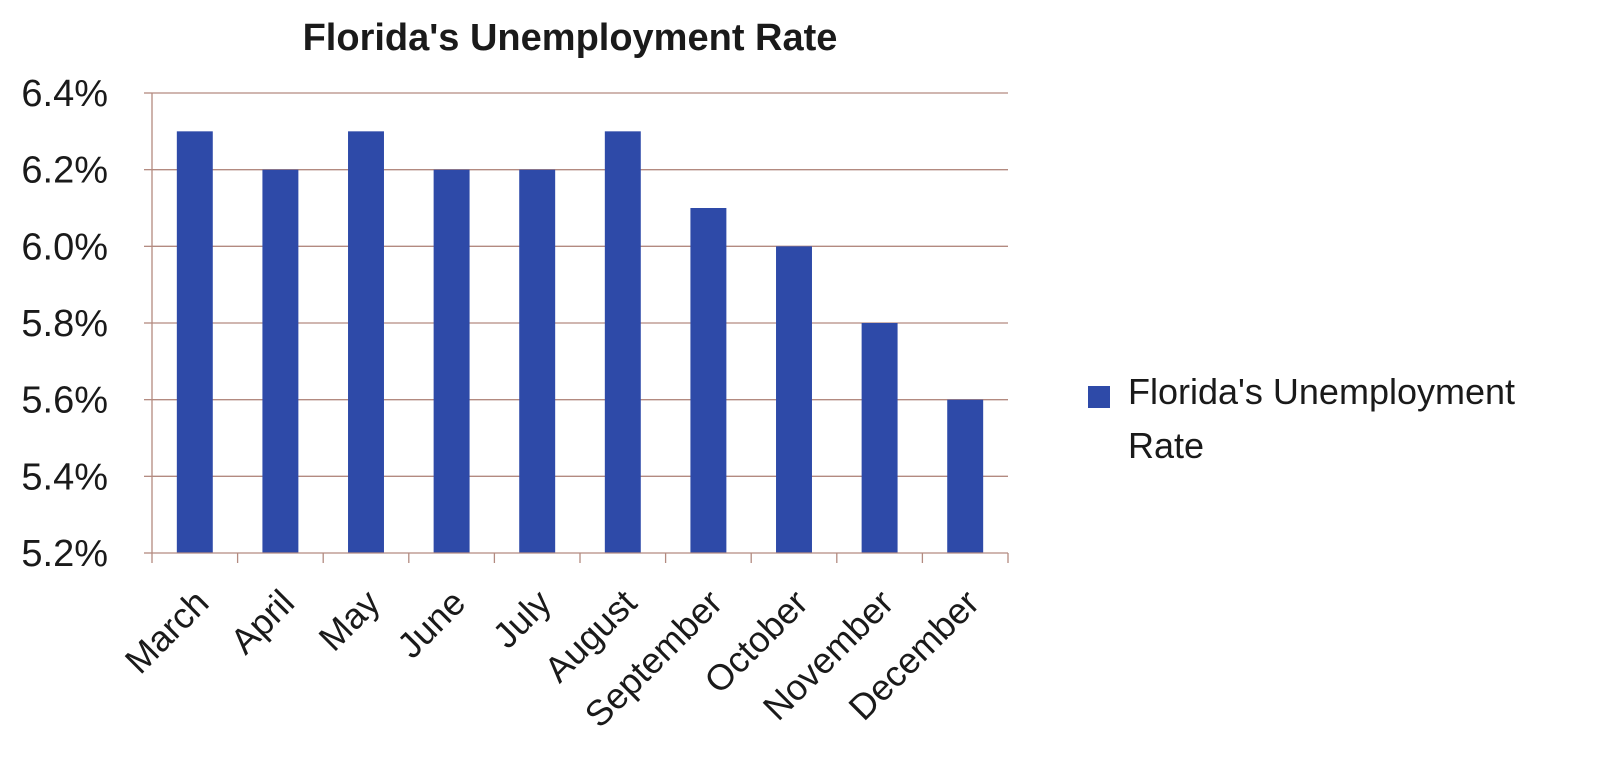 This screenshot has width=1621, height=783. What do you see at coordinates (64, 247) in the screenshot?
I see `y-tick-label: 6.0%` at bounding box center [64, 247].